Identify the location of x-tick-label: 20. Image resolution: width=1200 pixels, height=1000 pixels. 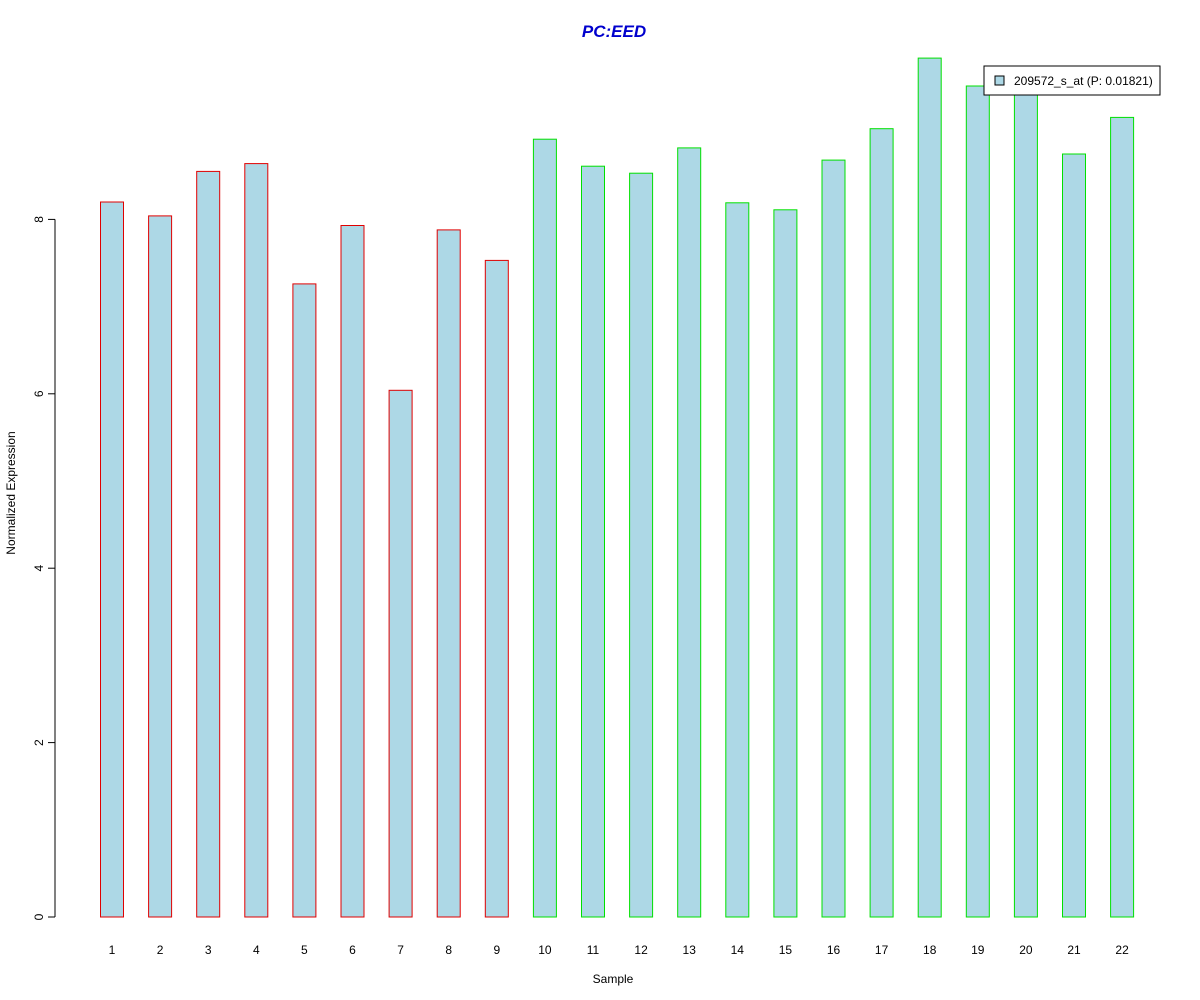
(1026, 950).